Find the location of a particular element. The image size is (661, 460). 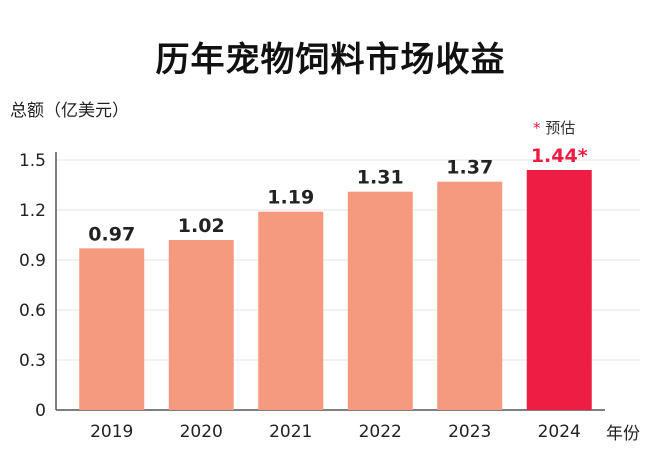

bar-2021 is located at coordinates (291, 310).